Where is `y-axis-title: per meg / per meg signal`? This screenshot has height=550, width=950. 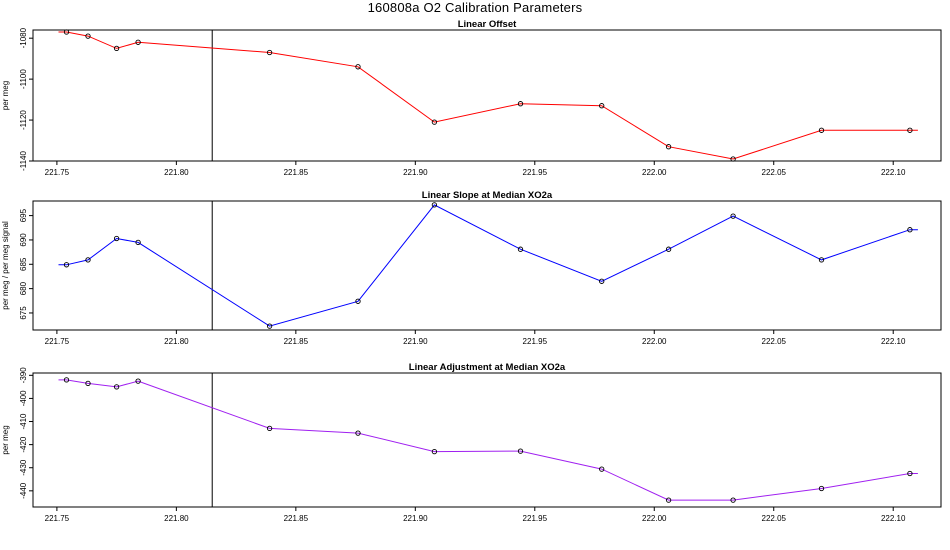
y-axis-title: per meg / per meg signal is located at coordinates (5, 265).